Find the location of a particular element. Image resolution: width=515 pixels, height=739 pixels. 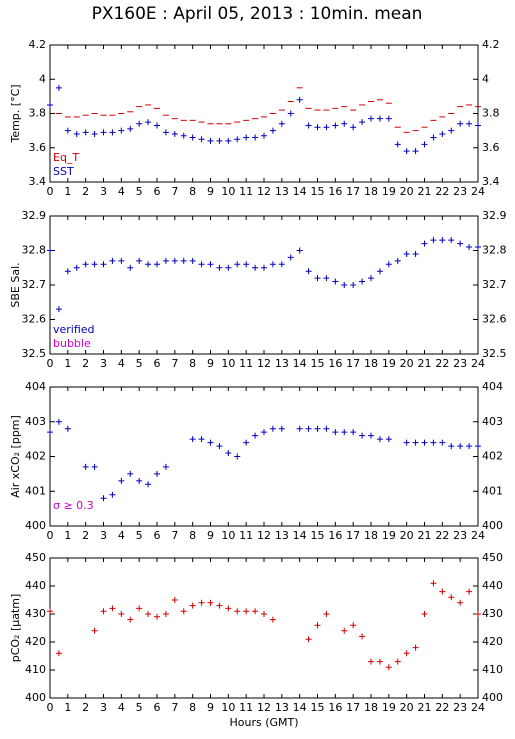

x-tick-label: 23 is located at coordinates (460, 707).